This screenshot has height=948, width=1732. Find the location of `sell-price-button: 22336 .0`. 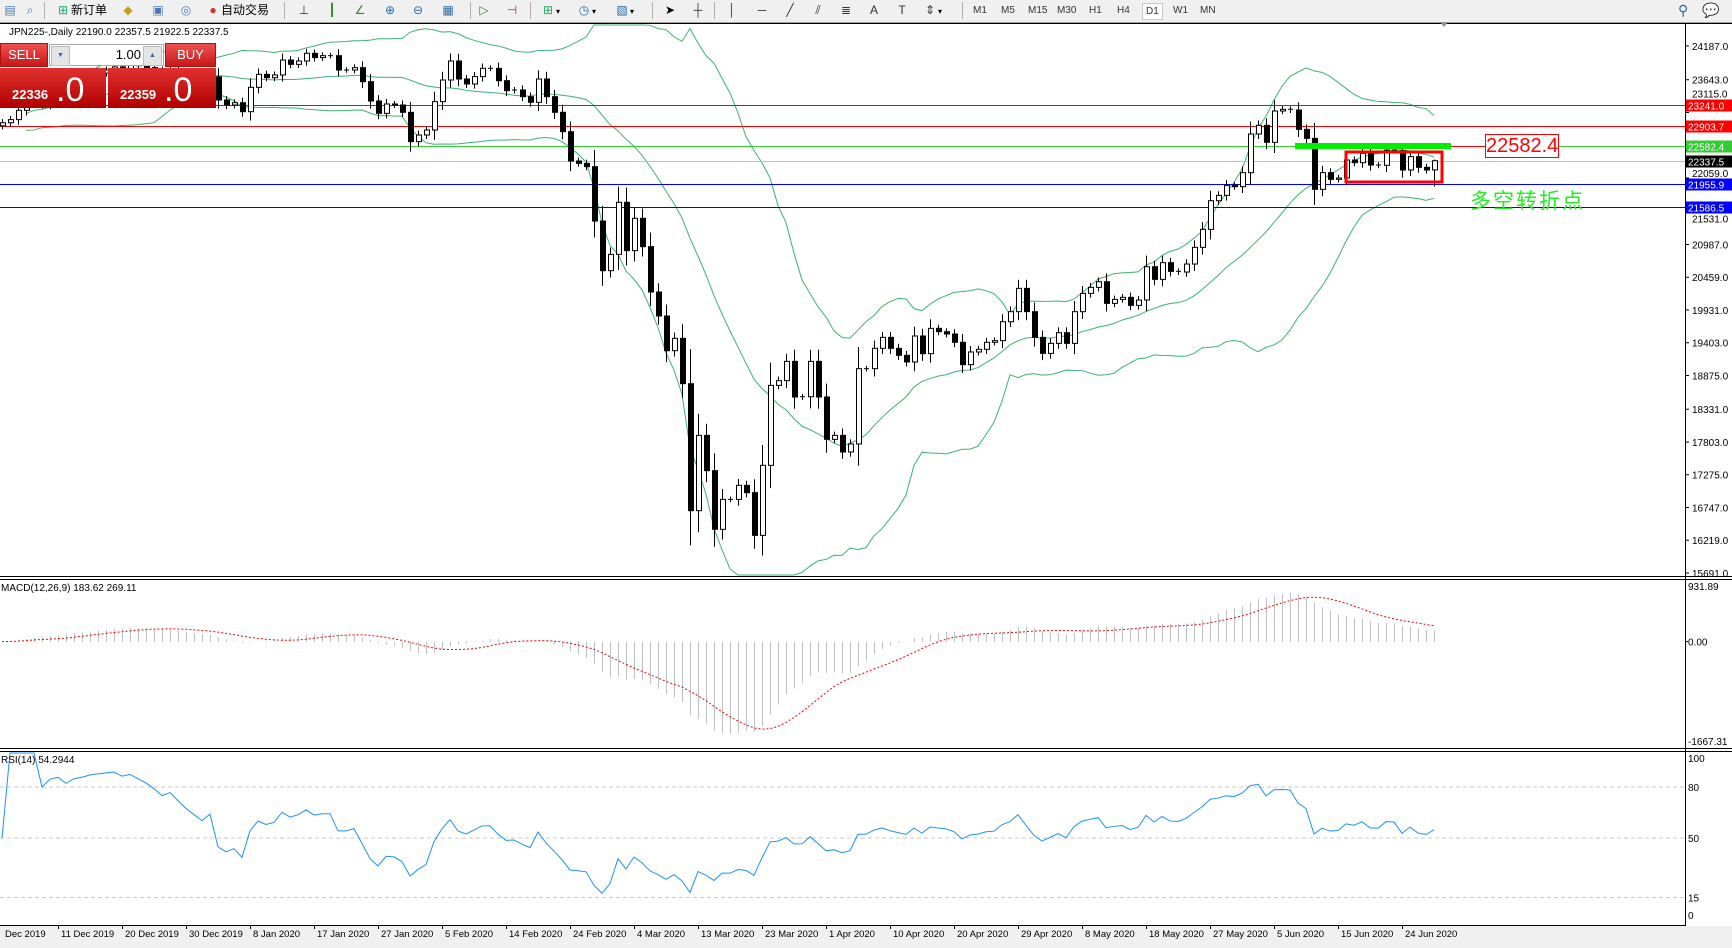

sell-price-button: 22336 .0 is located at coordinates (53, 88).